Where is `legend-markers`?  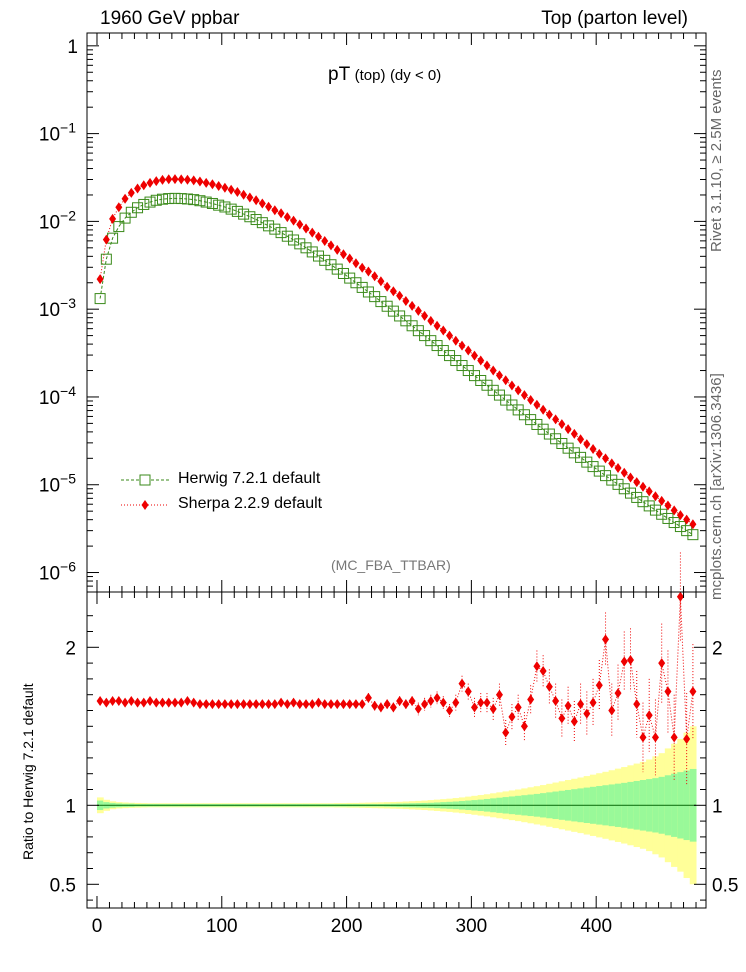
legend-markers is located at coordinates (145, 492).